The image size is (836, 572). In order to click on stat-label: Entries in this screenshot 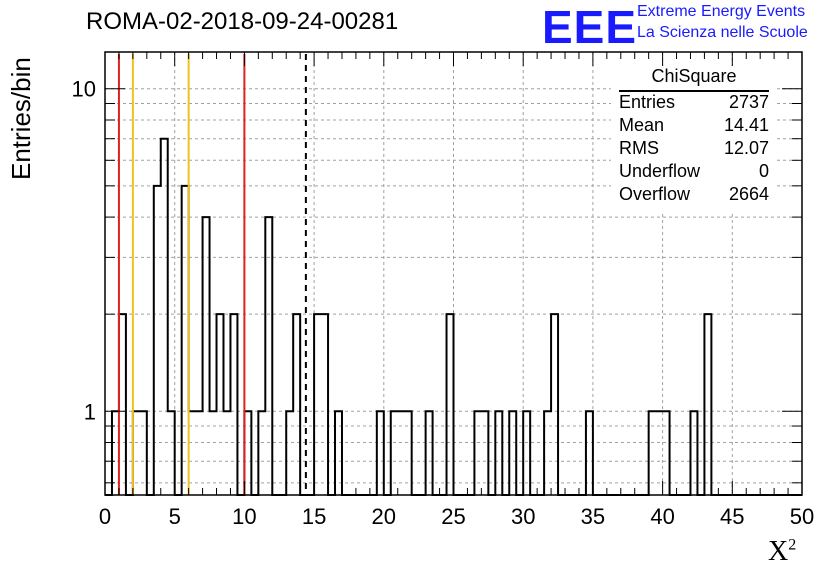, I will do `click(647, 102)`.